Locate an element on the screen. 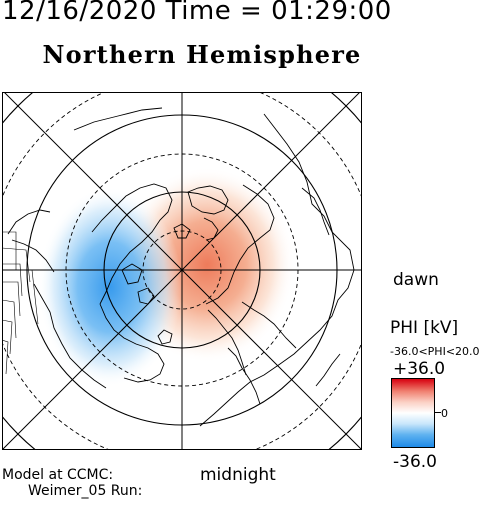  colorbar is located at coordinates (413, 413).